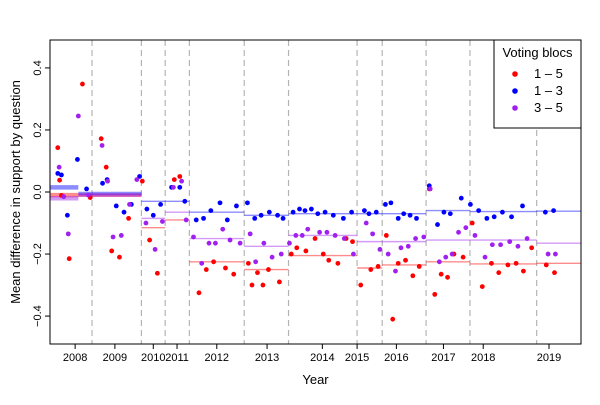 The image size is (600, 405). I want to click on y-tick-label: 0.0, so click(38, 191).